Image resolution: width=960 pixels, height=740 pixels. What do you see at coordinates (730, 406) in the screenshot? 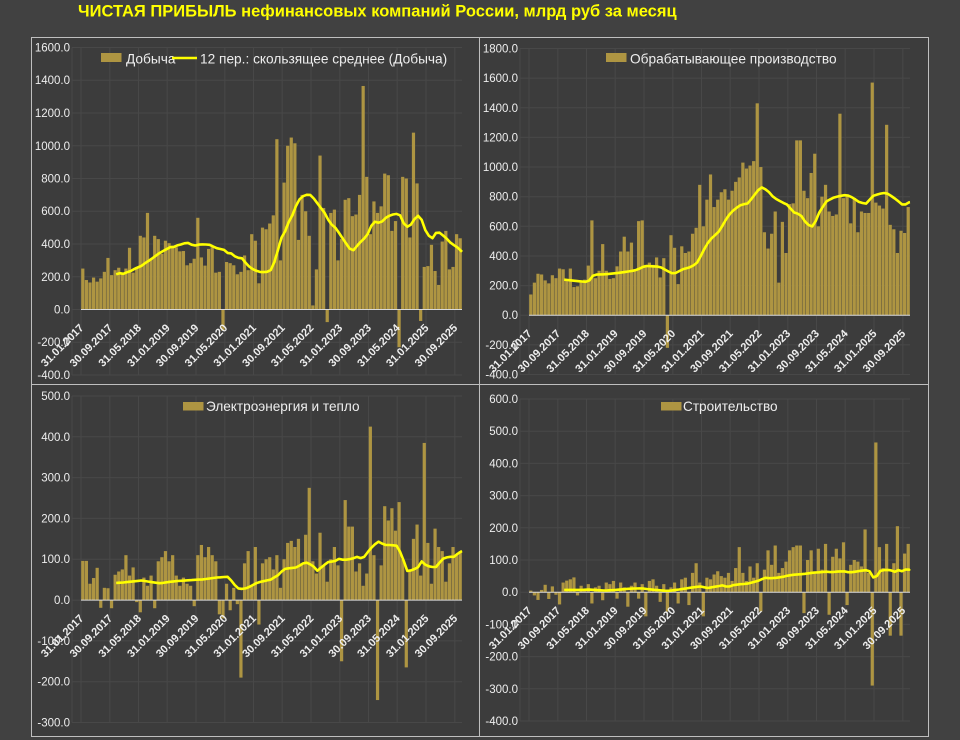
I see `svg-text: Строительство` at bounding box center [730, 406].